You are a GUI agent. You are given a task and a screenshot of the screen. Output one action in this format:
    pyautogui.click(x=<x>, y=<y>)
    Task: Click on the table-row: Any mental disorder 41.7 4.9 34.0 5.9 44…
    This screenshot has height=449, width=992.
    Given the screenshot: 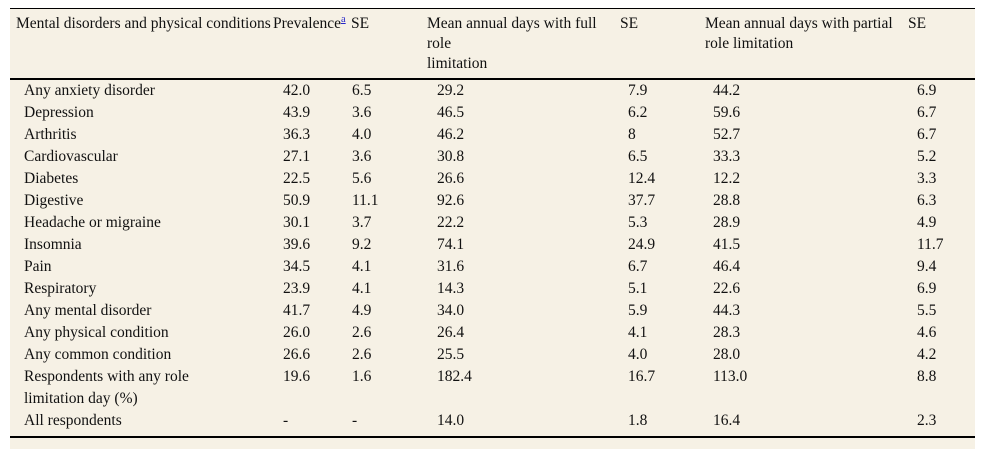 What is the action you would take?
    pyautogui.click(x=492, y=311)
    